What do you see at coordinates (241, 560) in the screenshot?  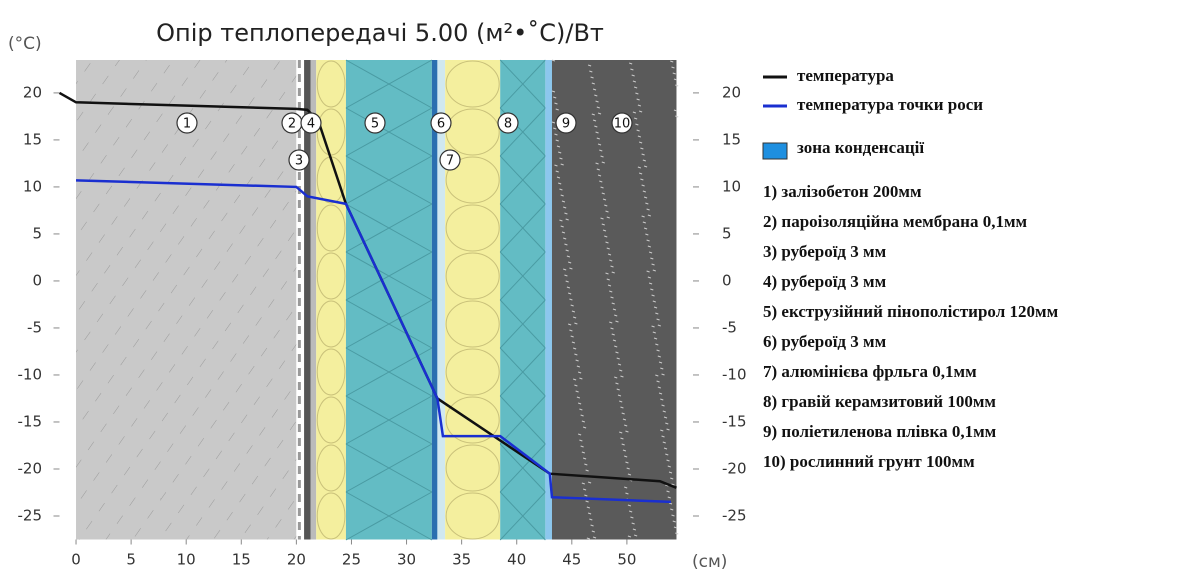 I see `x-tick-label: 15` at bounding box center [241, 560].